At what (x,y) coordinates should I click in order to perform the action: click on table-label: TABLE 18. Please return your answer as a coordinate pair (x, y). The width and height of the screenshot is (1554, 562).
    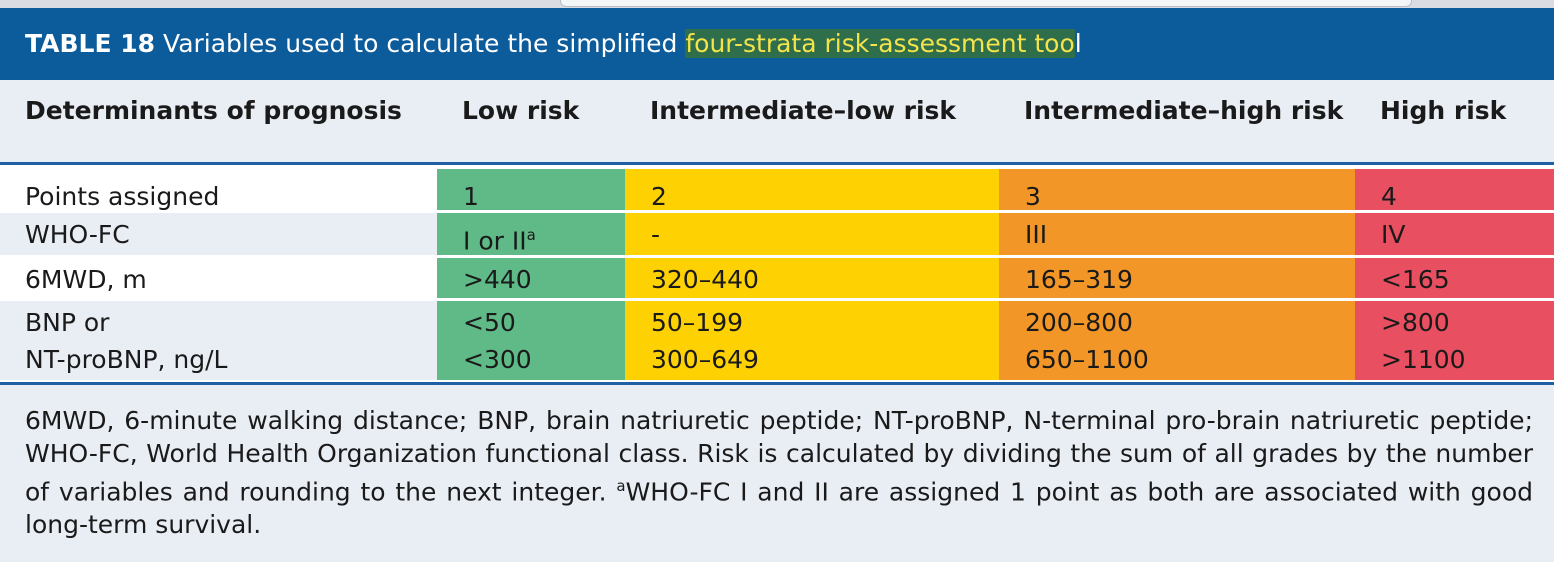
    Looking at the image, I should click on (90, 43).